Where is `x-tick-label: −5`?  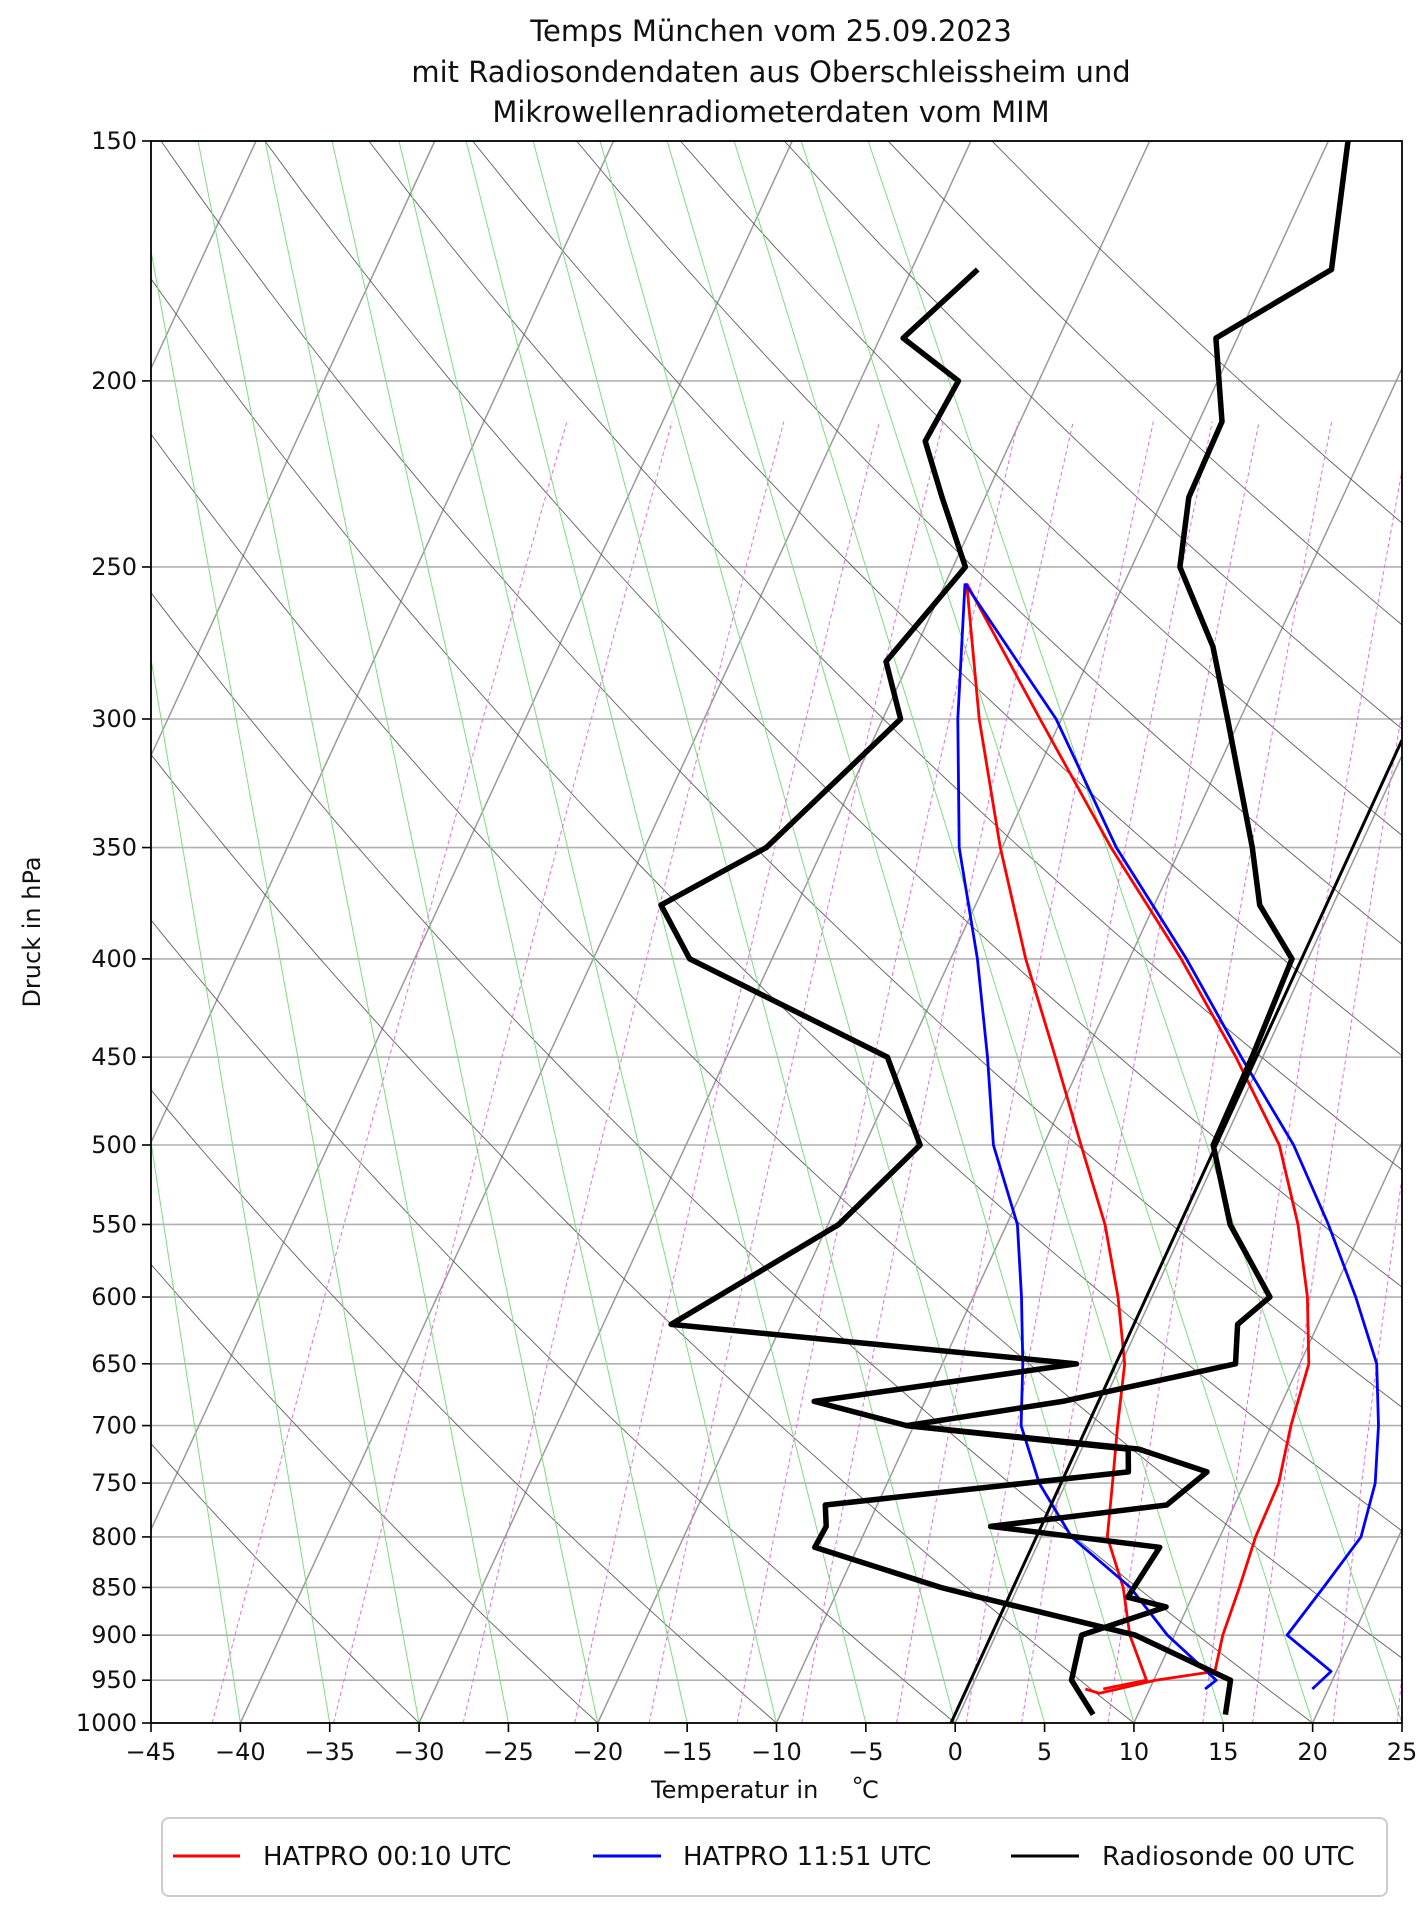 x-tick-label: −5 is located at coordinates (865, 1752).